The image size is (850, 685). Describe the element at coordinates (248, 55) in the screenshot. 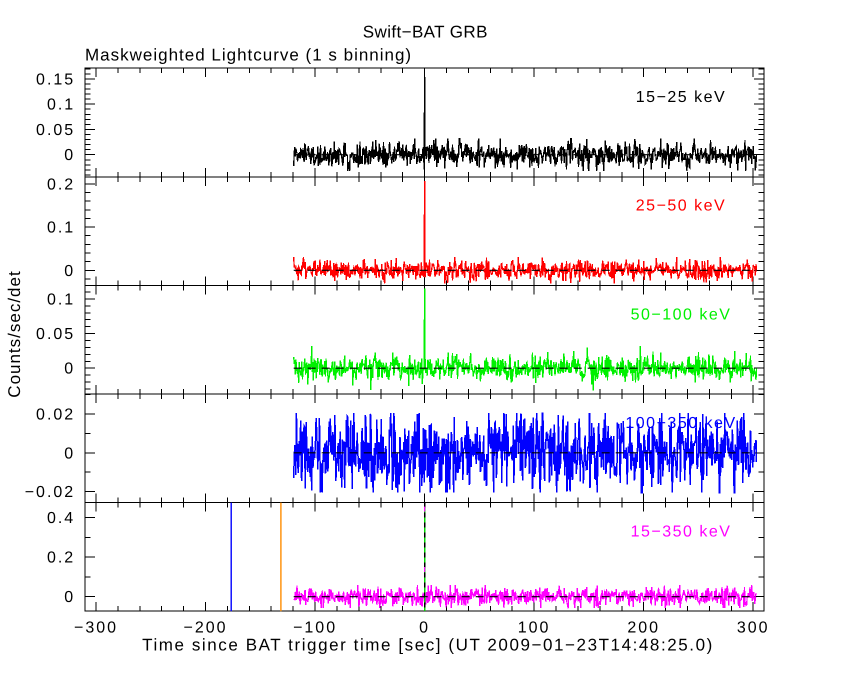

I see `svg-text:Maskweighted Lightcurve (1 s b: Maskweighted Lightcurve (1 s binning)` at that location.